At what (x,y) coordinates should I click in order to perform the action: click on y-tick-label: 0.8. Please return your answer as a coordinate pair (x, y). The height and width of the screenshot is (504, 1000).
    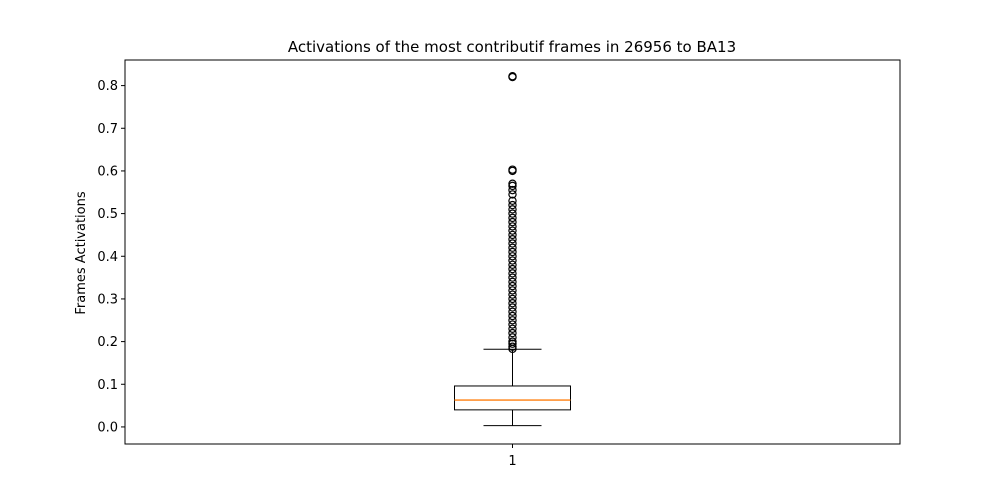
    Looking at the image, I should click on (107, 86).